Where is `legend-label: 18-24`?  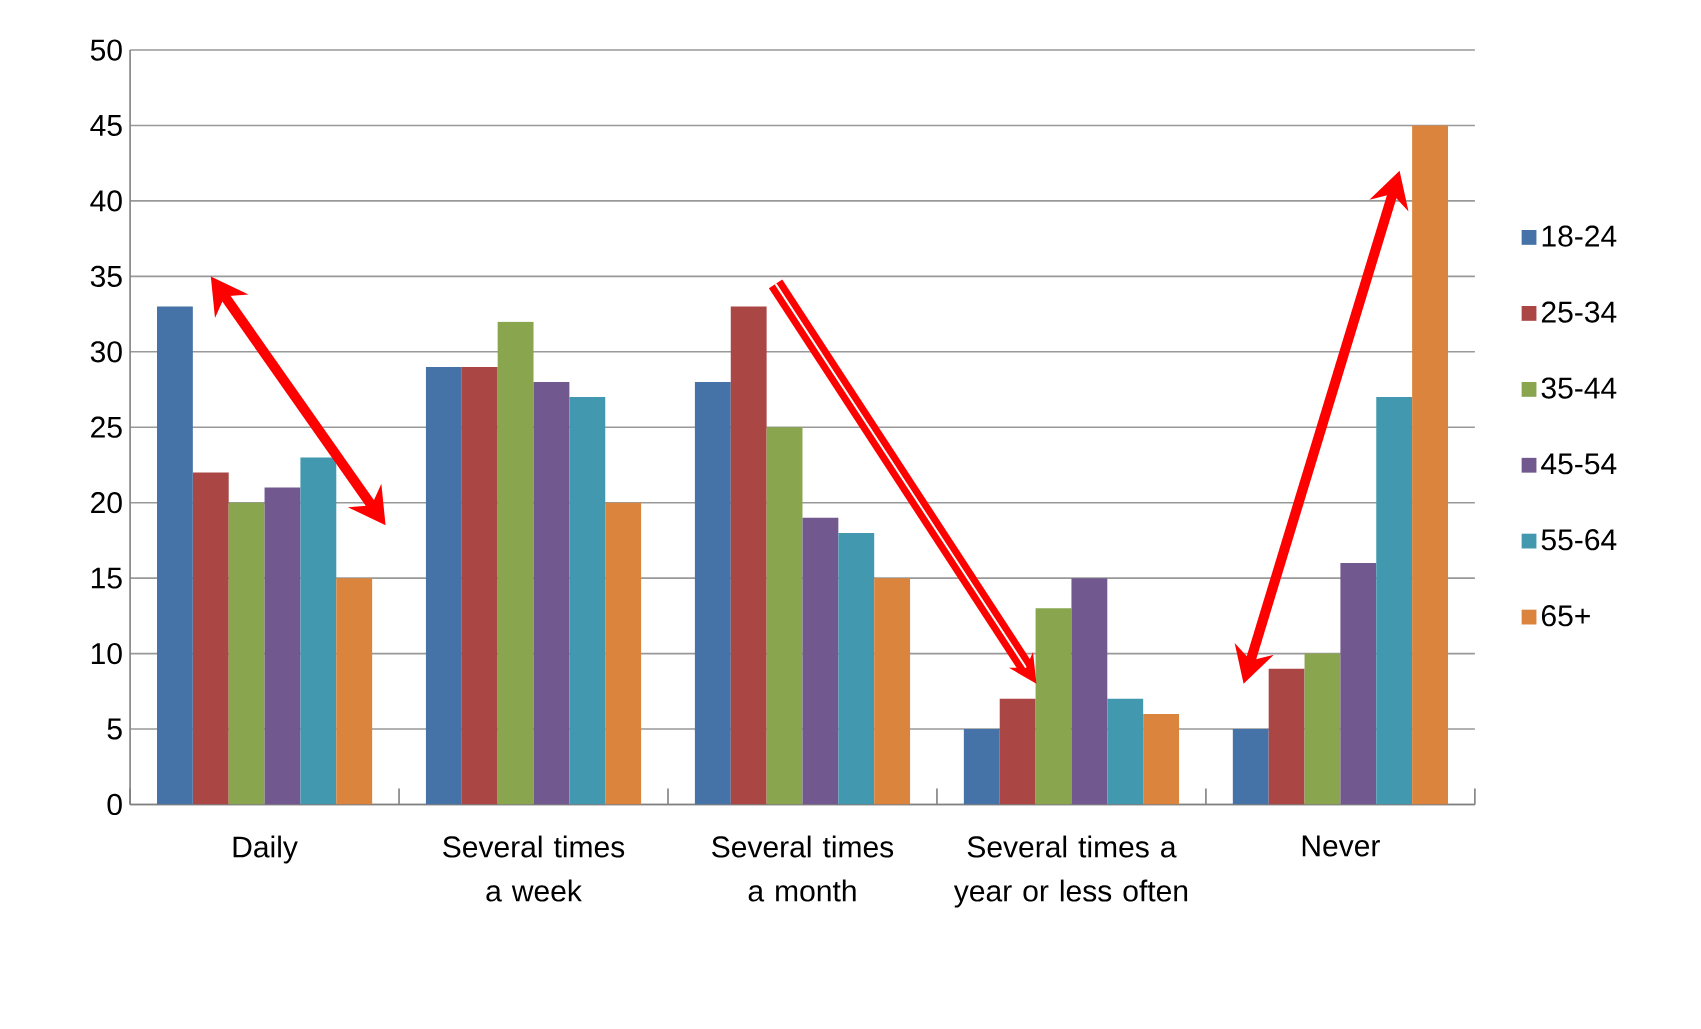
legend-label: 18-24 is located at coordinates (1579, 236).